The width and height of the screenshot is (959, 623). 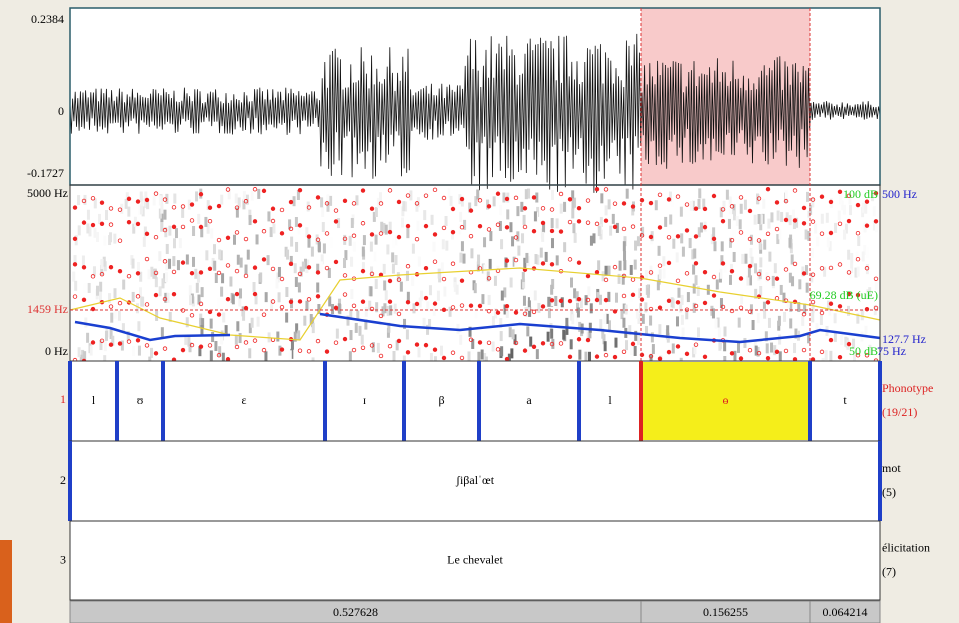 What do you see at coordinates (845, 612) in the screenshot?
I see `duration-label: 0.064214` at bounding box center [845, 612].